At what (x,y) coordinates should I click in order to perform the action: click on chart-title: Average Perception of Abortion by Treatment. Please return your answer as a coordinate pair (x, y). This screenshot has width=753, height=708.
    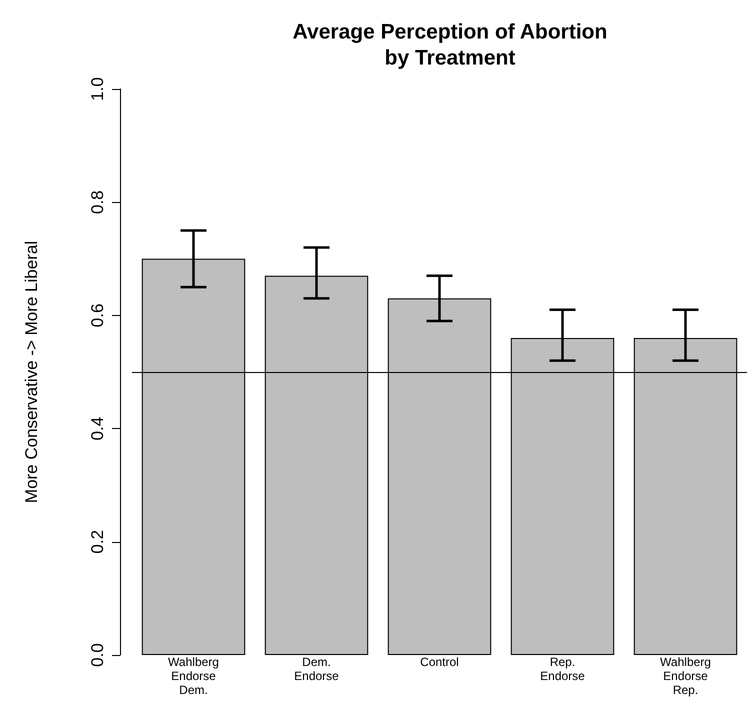
    Looking at the image, I should click on (450, 45).